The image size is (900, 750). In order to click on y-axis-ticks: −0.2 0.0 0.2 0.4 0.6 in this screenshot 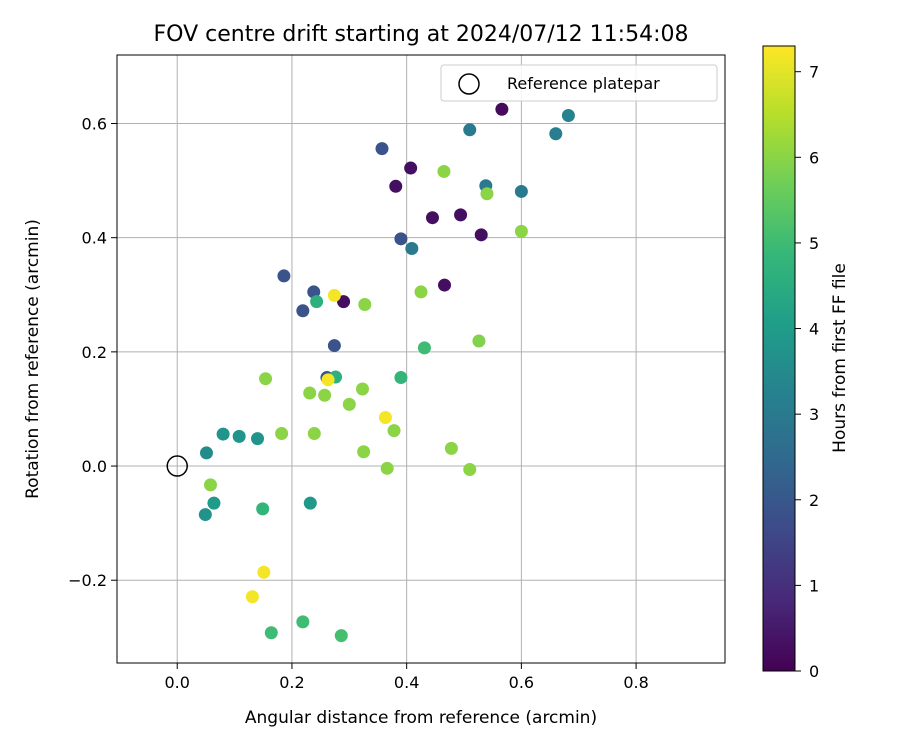, I will do `click(92, 352)`.